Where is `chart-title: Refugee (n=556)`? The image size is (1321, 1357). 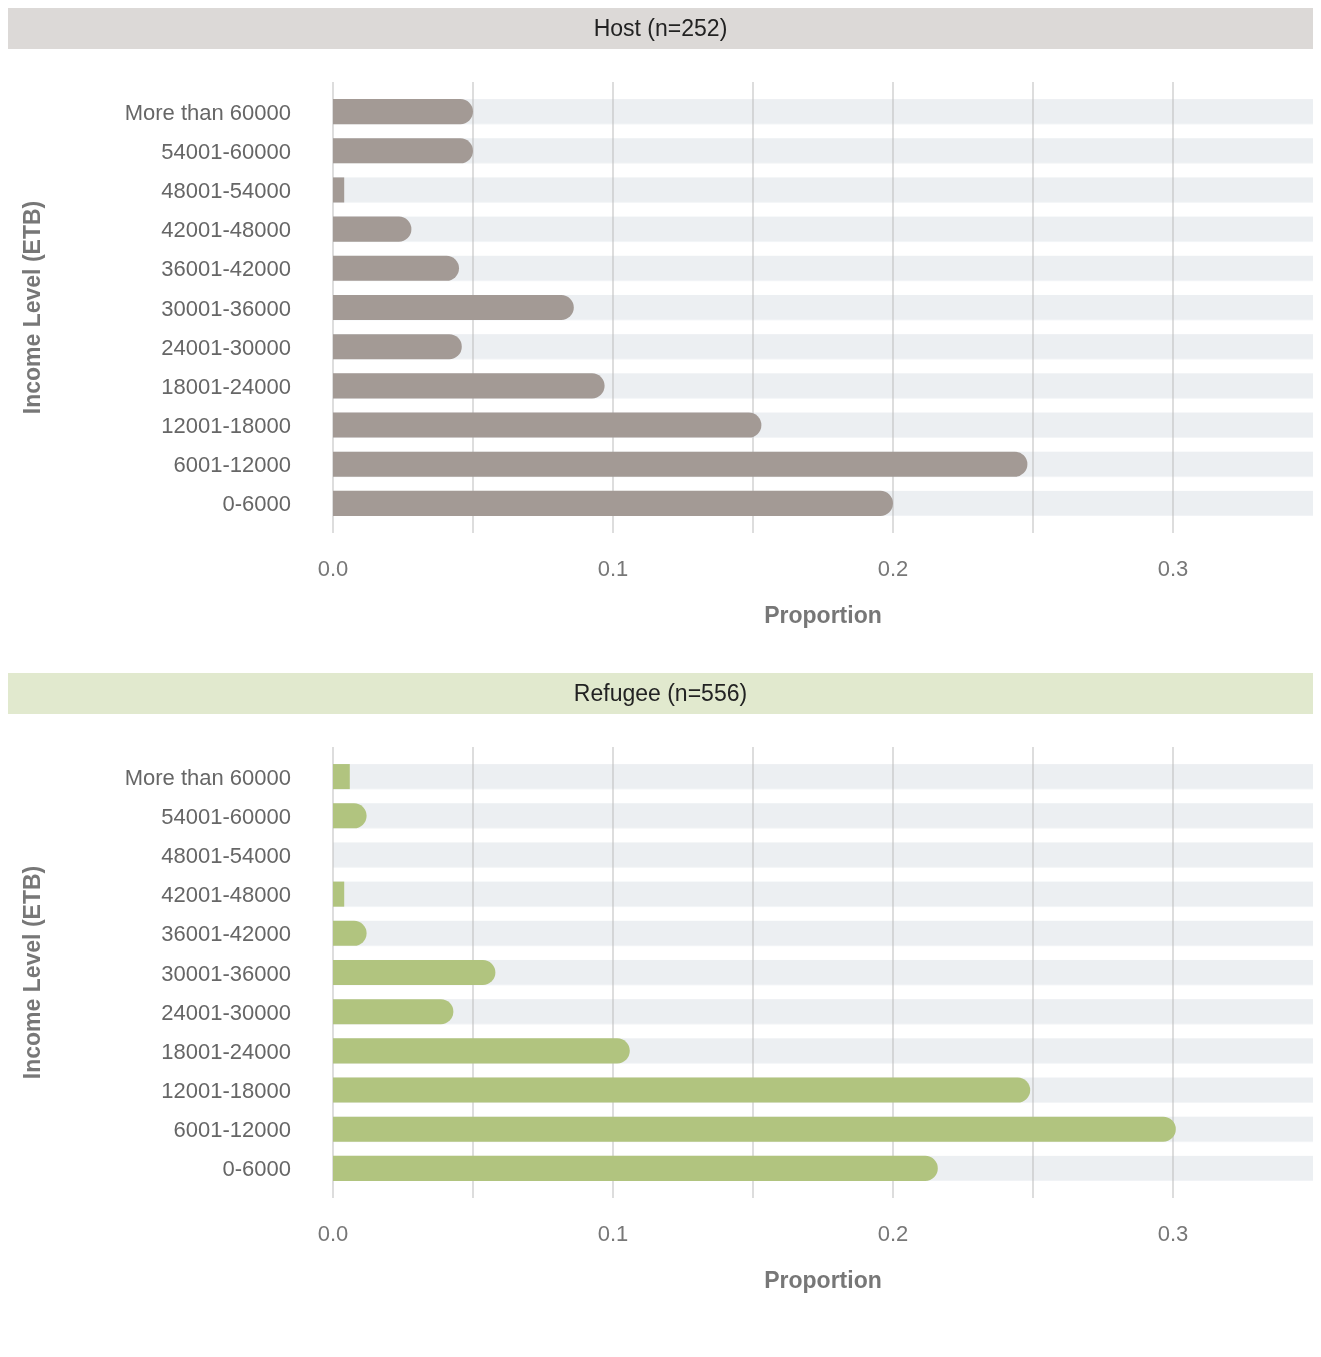
chart-title: Refugee (n=556) is located at coordinates (660, 693).